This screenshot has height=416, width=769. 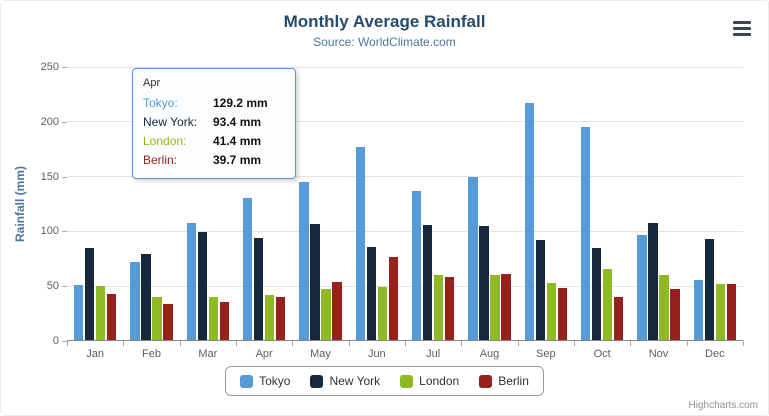 I want to click on y-axis-label: 0, so click(x=55, y=341).